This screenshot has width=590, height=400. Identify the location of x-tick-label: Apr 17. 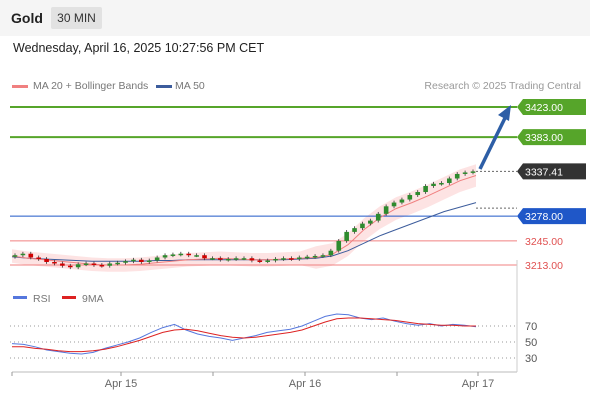
(478, 384).